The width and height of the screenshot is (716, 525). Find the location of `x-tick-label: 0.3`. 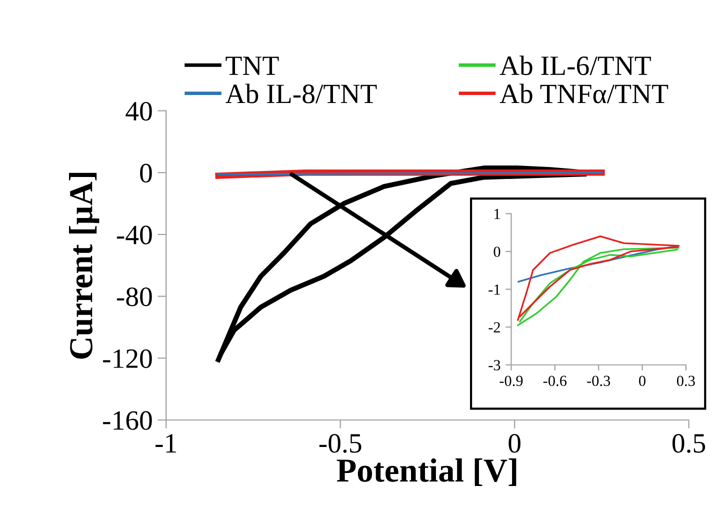

x-tick-label: 0.3 is located at coordinates (685, 381).